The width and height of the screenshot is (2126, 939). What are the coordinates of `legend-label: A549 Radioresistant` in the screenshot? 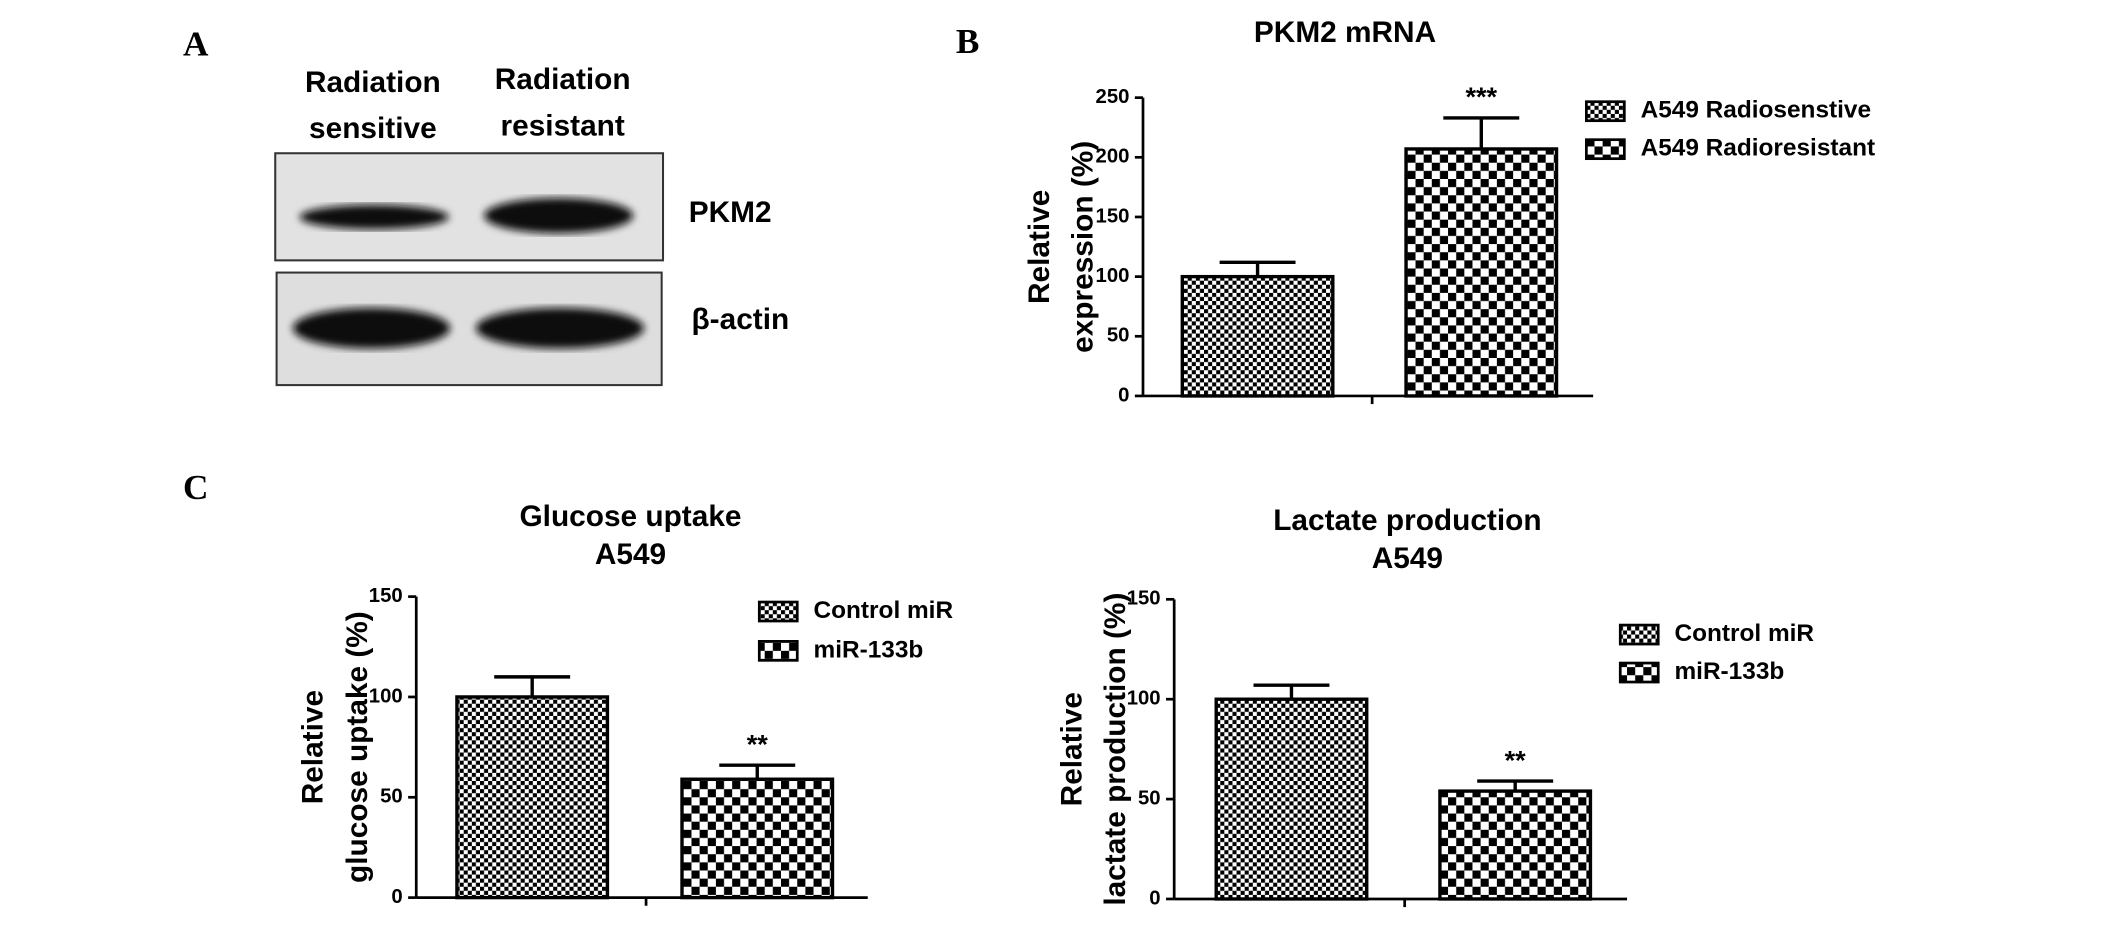 It's located at (1758, 148).